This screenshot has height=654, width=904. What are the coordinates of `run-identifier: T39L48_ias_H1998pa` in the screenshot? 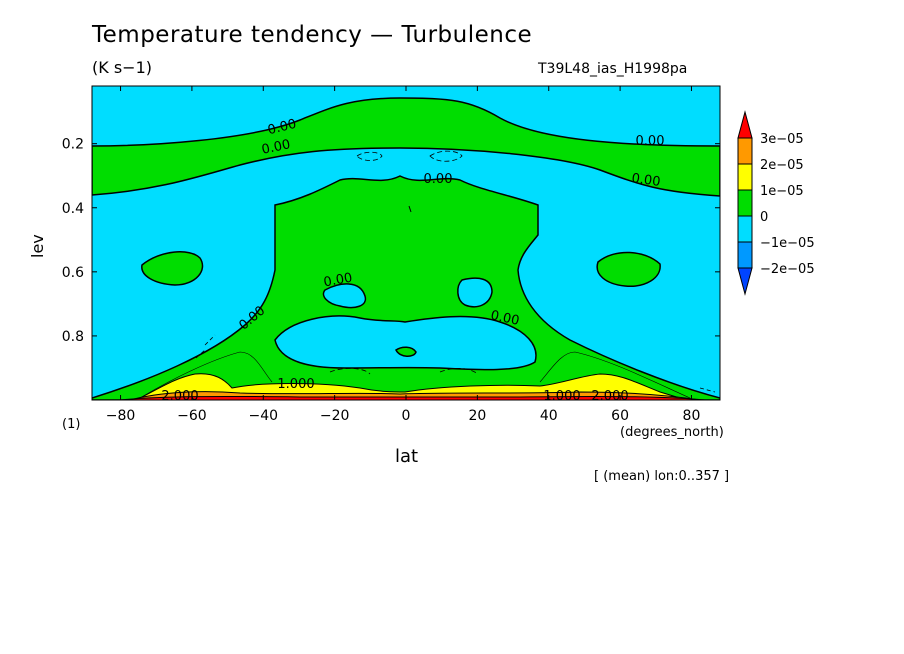 It's located at (613, 69).